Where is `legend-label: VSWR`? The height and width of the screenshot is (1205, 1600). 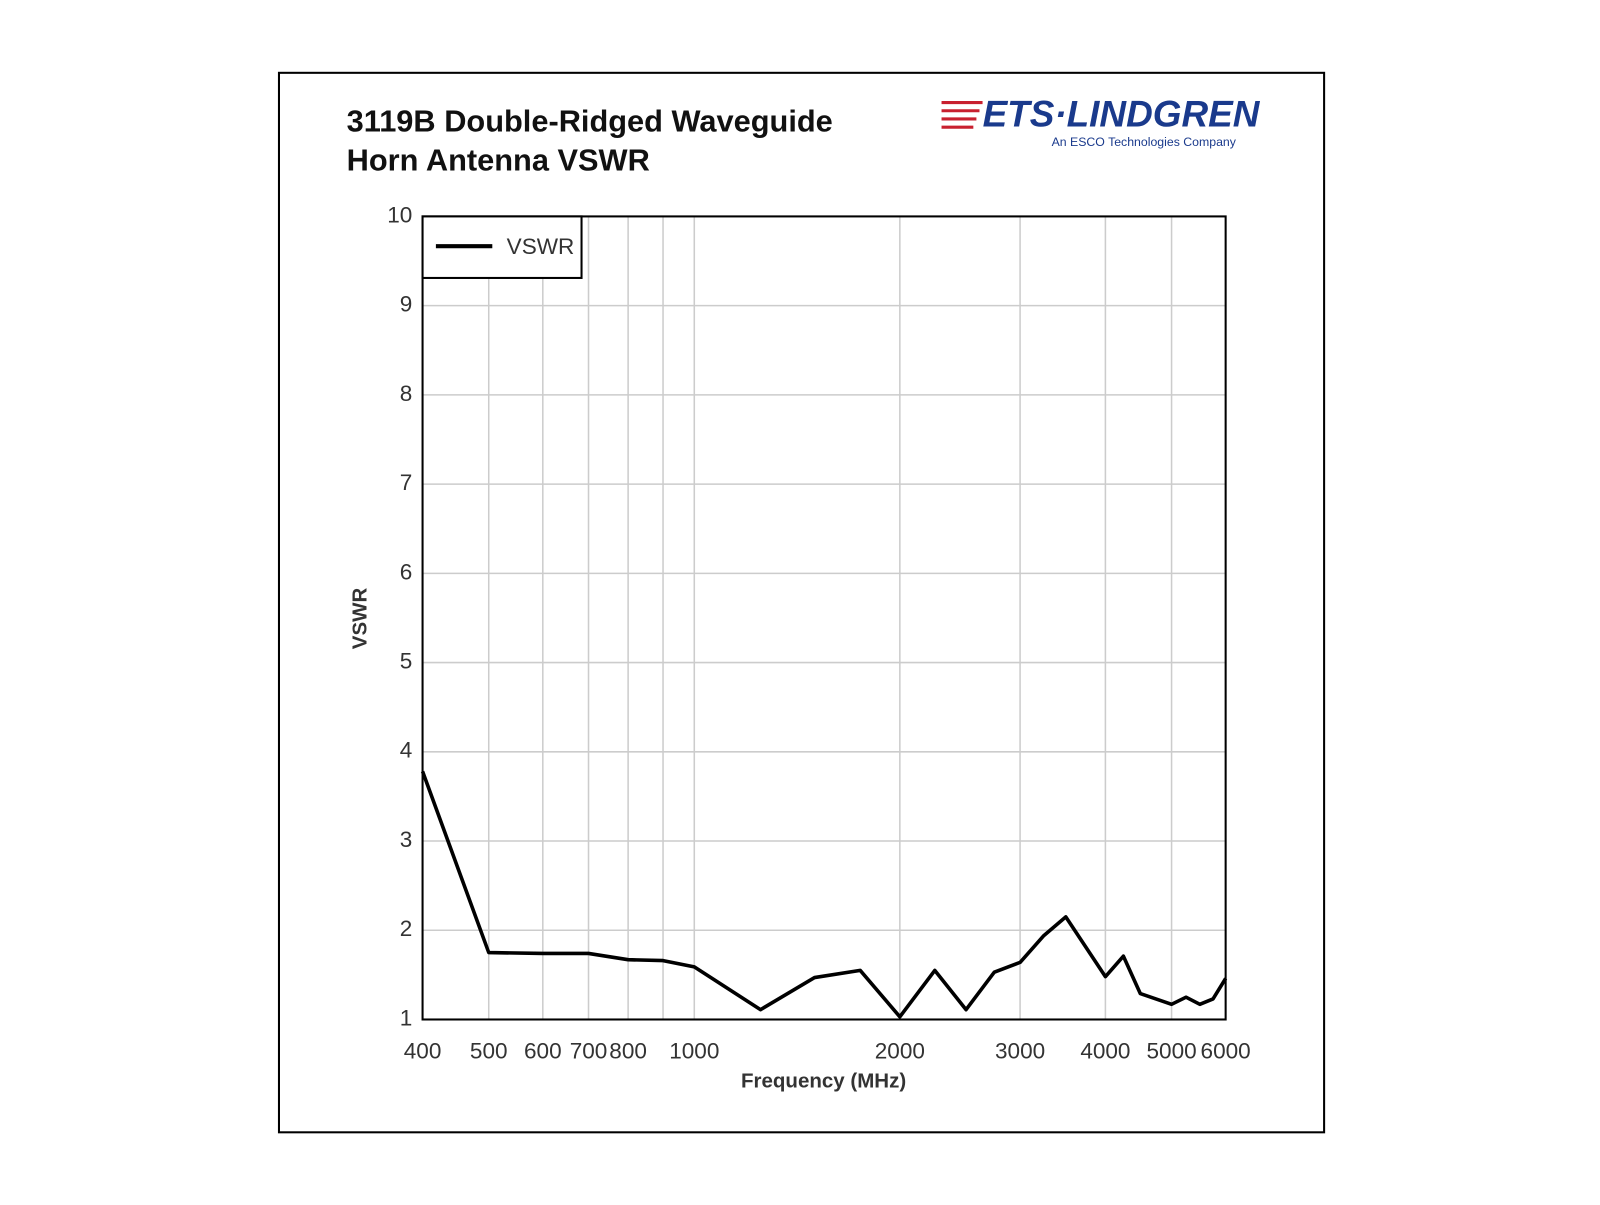 legend-label: VSWR is located at coordinates (541, 246).